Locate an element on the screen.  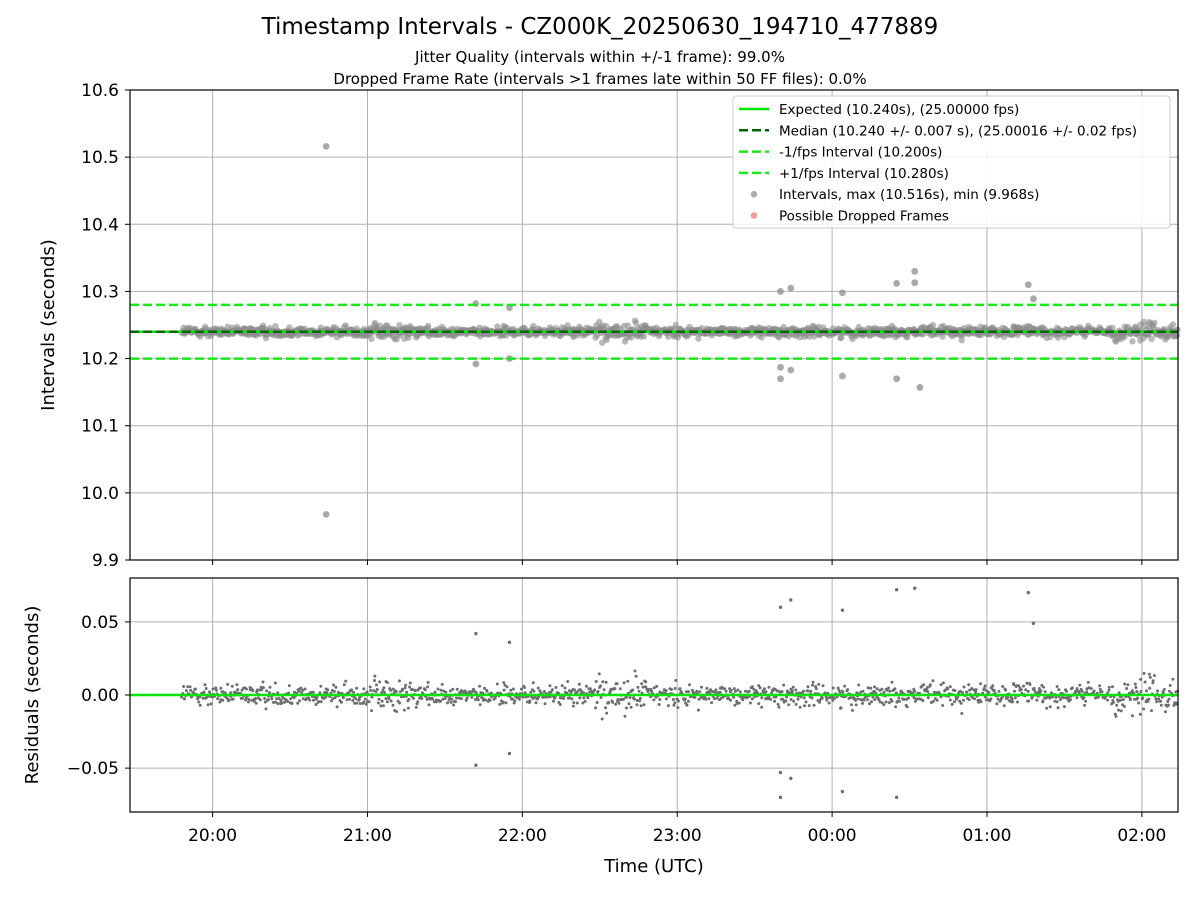
legend-label-5: Possible Dropped Frames is located at coordinates (864, 217).